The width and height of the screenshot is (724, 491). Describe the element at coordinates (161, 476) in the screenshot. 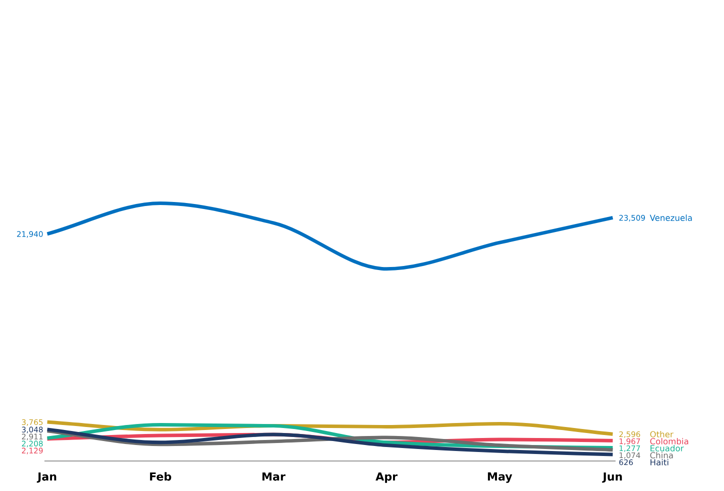

I see `x-tick-label: Feb` at that location.